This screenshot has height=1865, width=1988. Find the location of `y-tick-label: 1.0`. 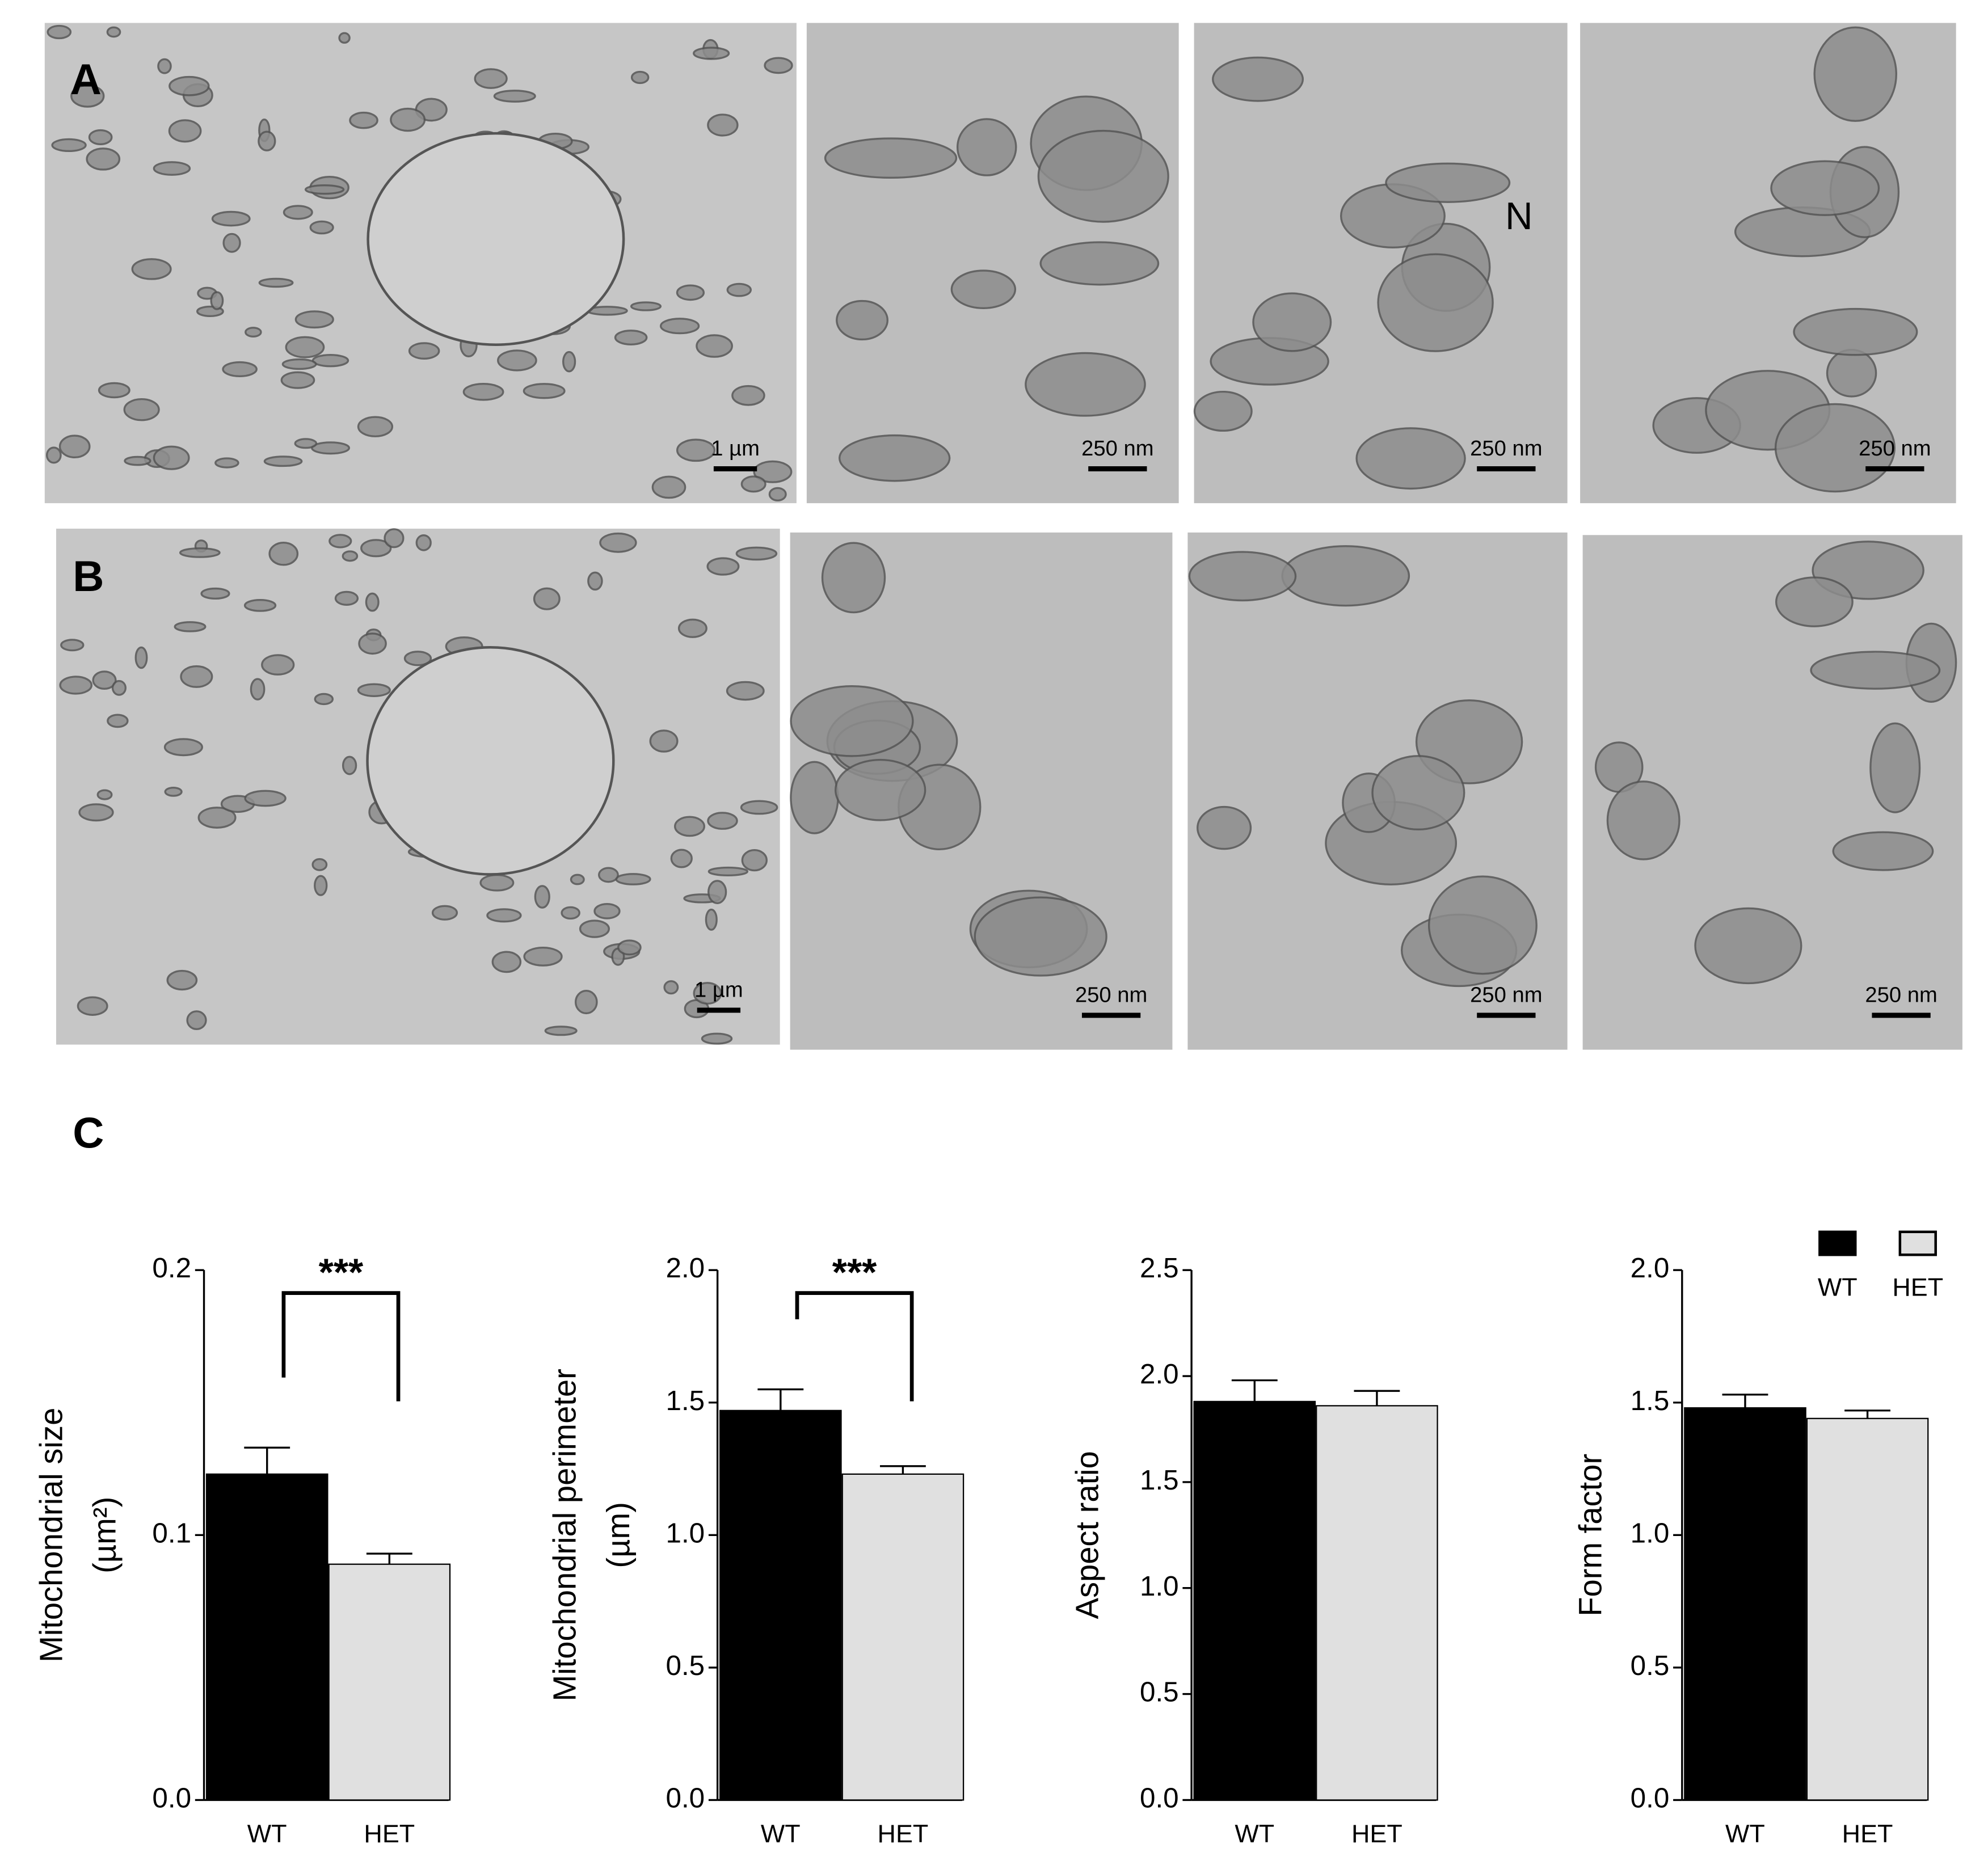

y-tick-label: 1.0 is located at coordinates (1159, 1587).